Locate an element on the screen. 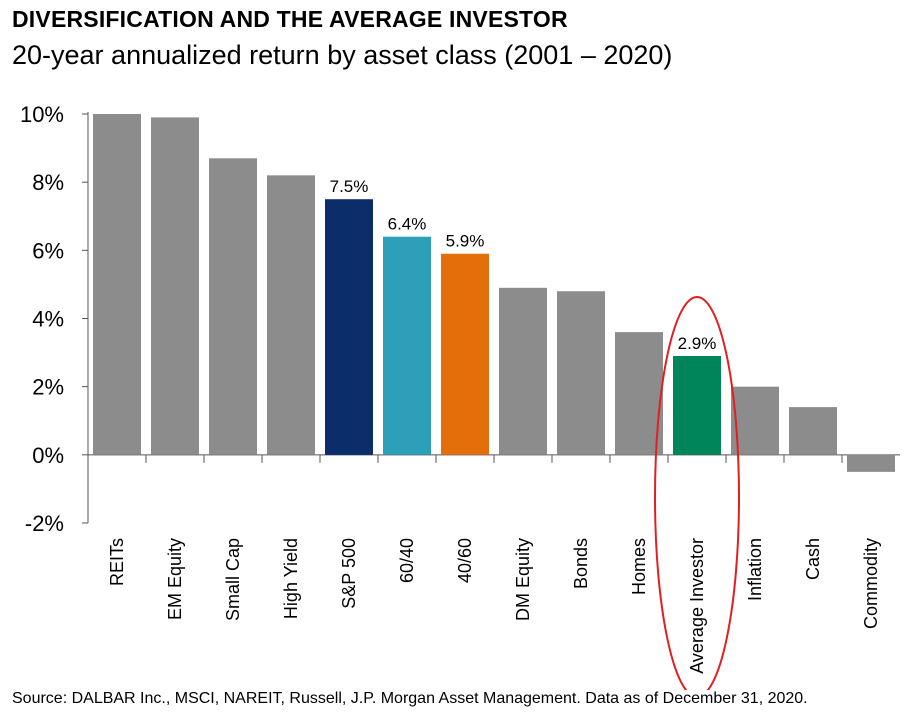 Image resolution: width=910 pixels, height=720 pixels. data-label: 5.9% is located at coordinates (465, 241).